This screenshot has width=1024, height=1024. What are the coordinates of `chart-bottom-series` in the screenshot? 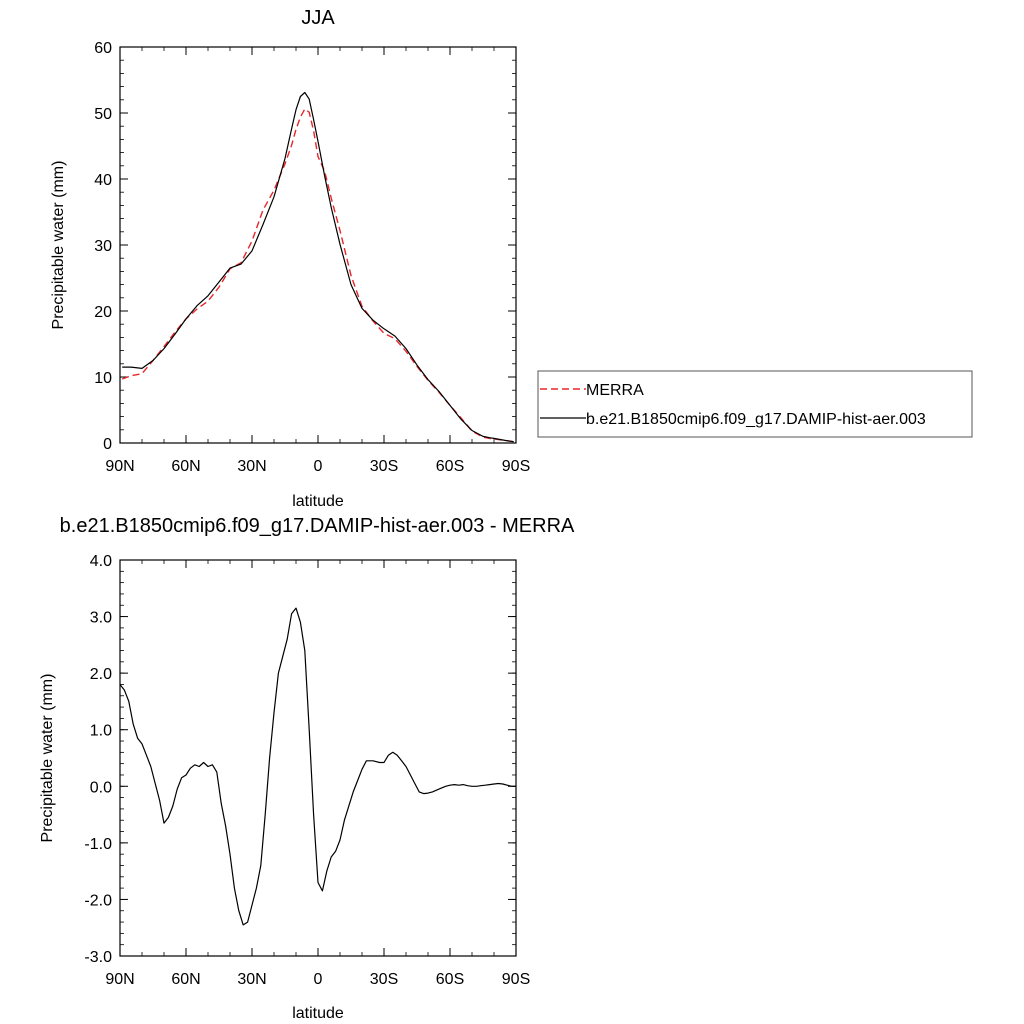 It's located at (317, 766).